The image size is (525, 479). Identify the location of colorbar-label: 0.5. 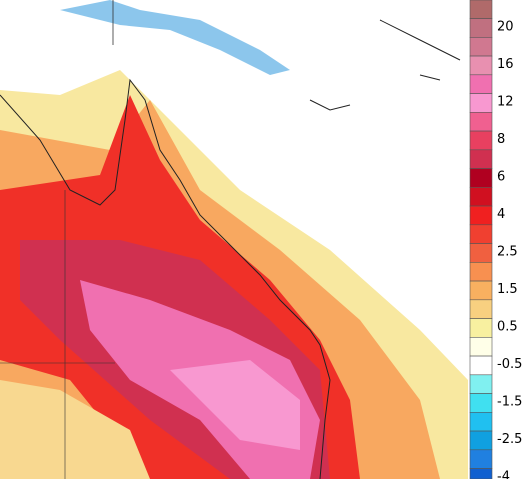
(507, 327).